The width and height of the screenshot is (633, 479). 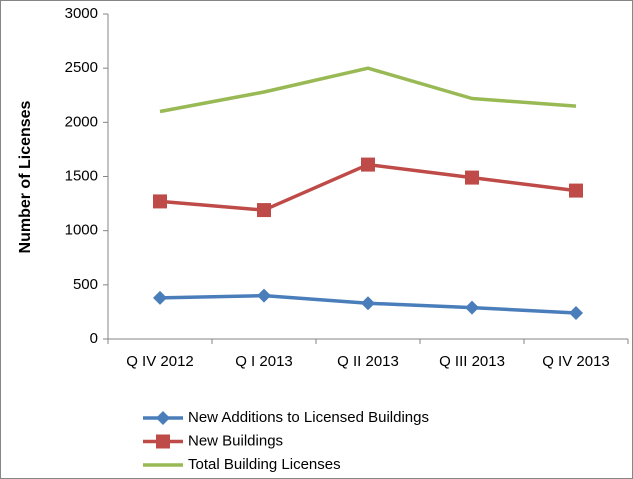 I want to click on y-tick-label: 500, so click(x=85, y=284).